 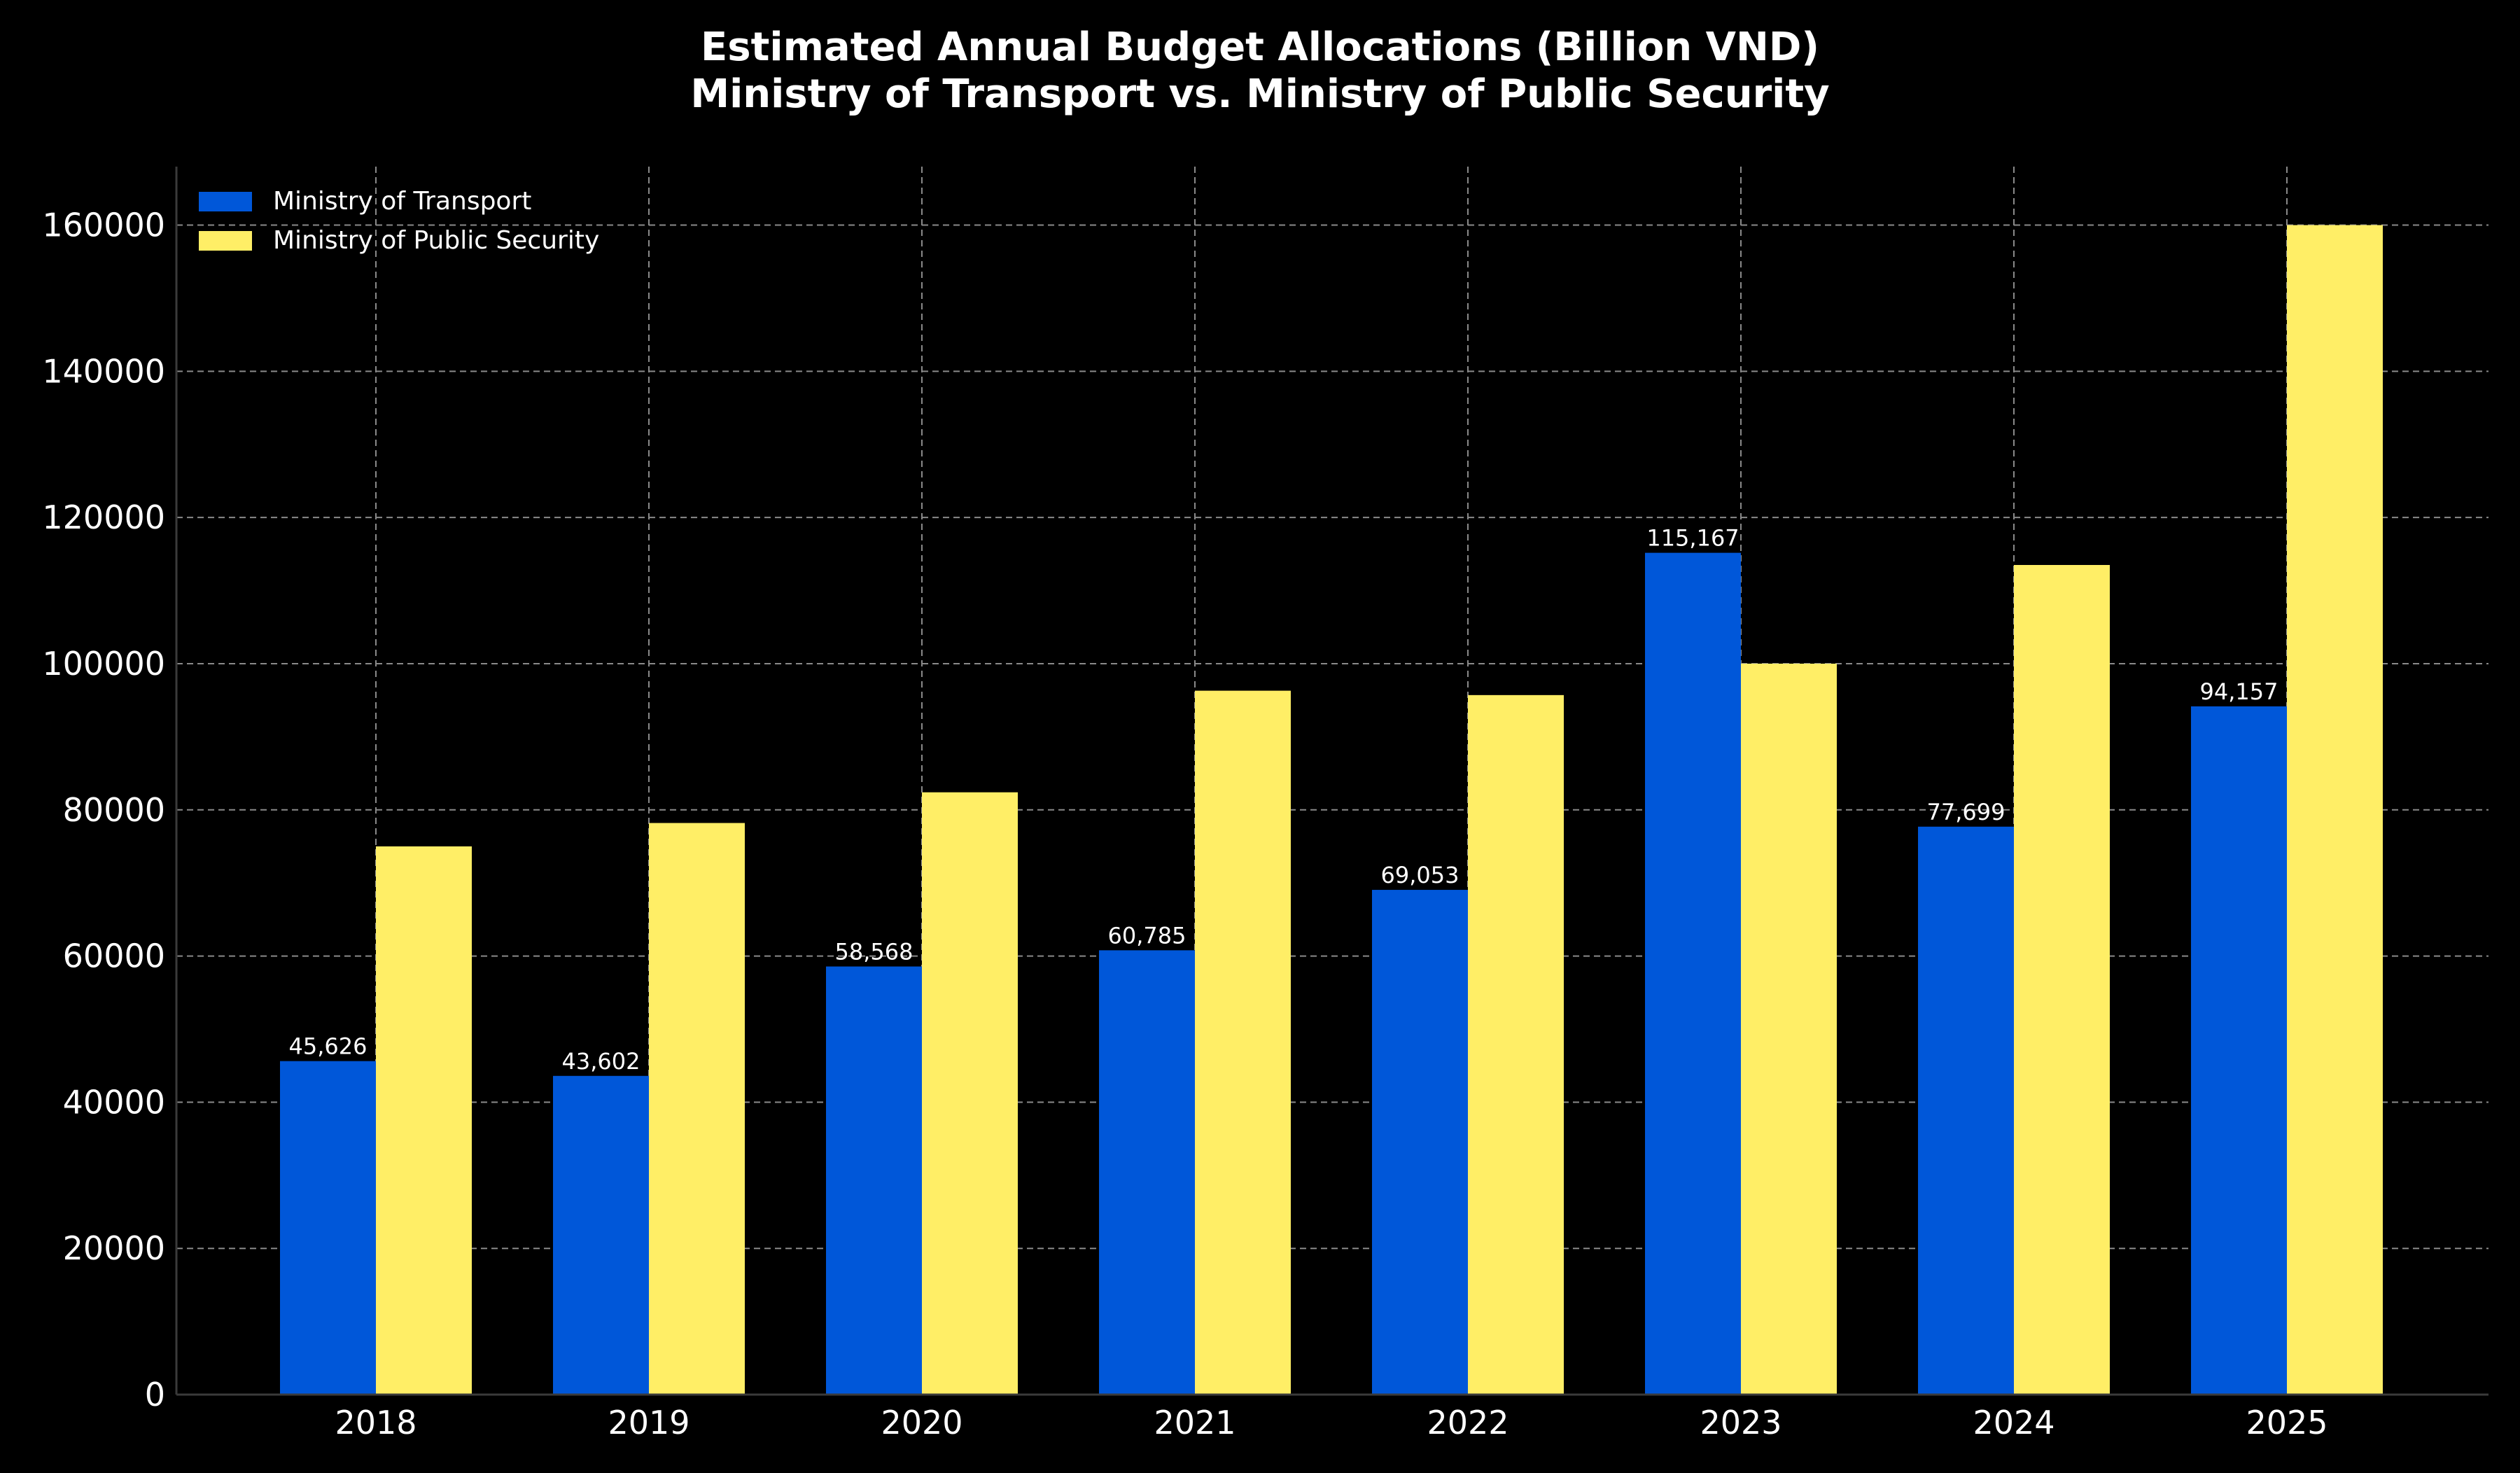 What do you see at coordinates (155, 1394) in the screenshot?
I see `y-tick-label: 0` at bounding box center [155, 1394].